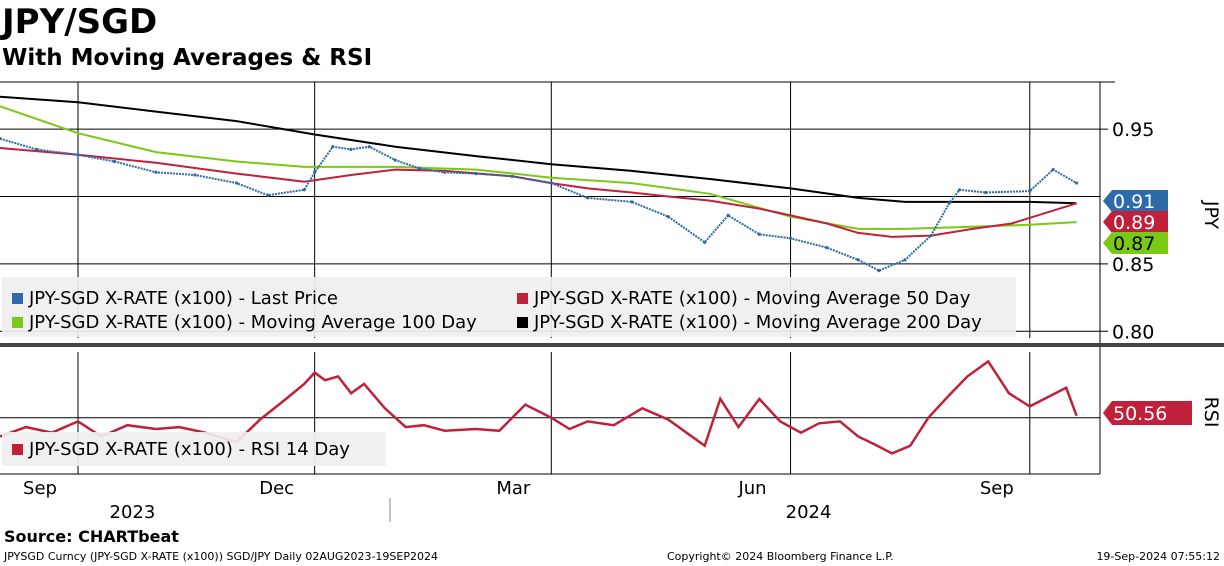 Image resolution: width=1224 pixels, height=566 pixels. What do you see at coordinates (1140, 414) in the screenshot?
I see `last-value-label-rsi: 50.56` at bounding box center [1140, 414].